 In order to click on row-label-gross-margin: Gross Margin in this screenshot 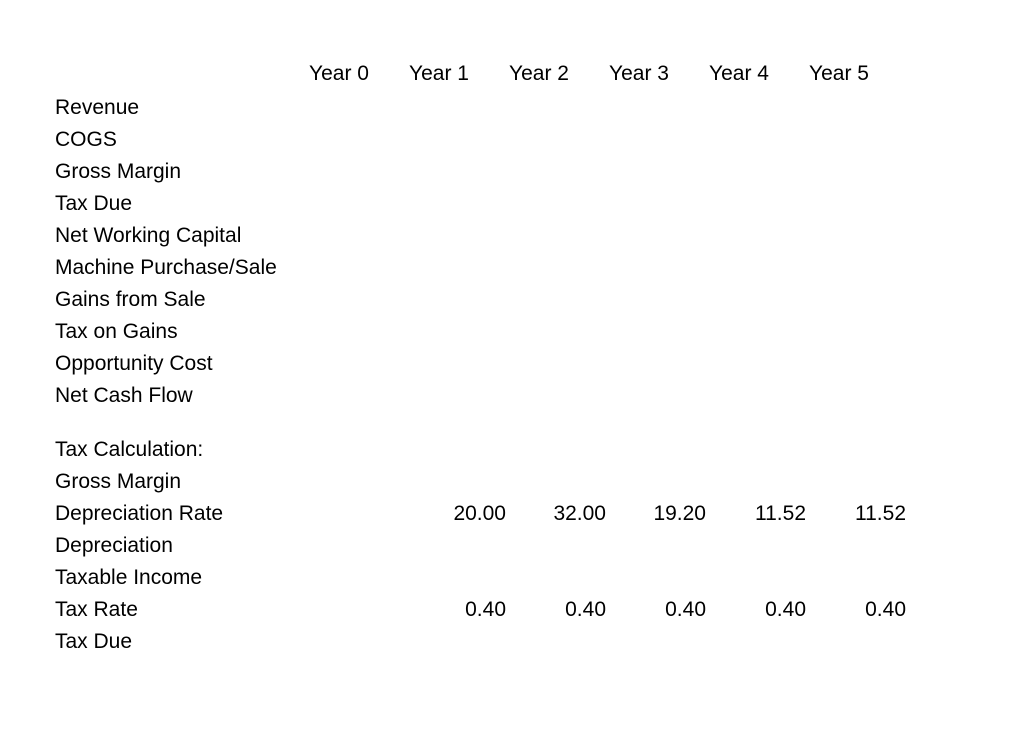, I will do `click(118, 171)`.